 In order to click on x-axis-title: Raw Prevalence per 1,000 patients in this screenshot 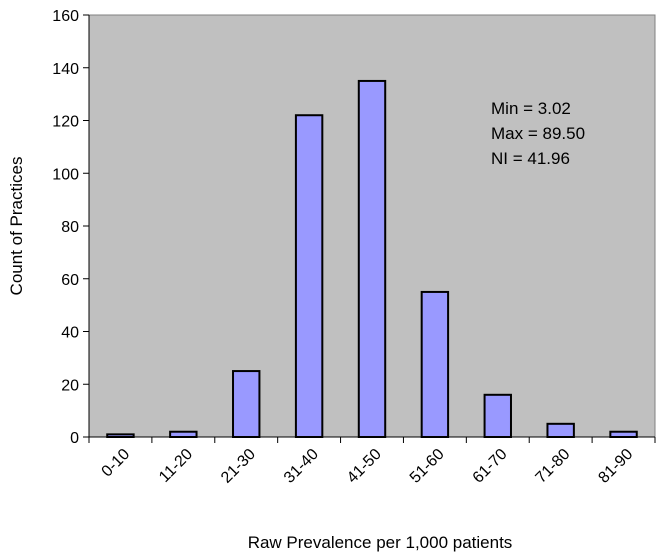, I will do `click(380, 542)`.